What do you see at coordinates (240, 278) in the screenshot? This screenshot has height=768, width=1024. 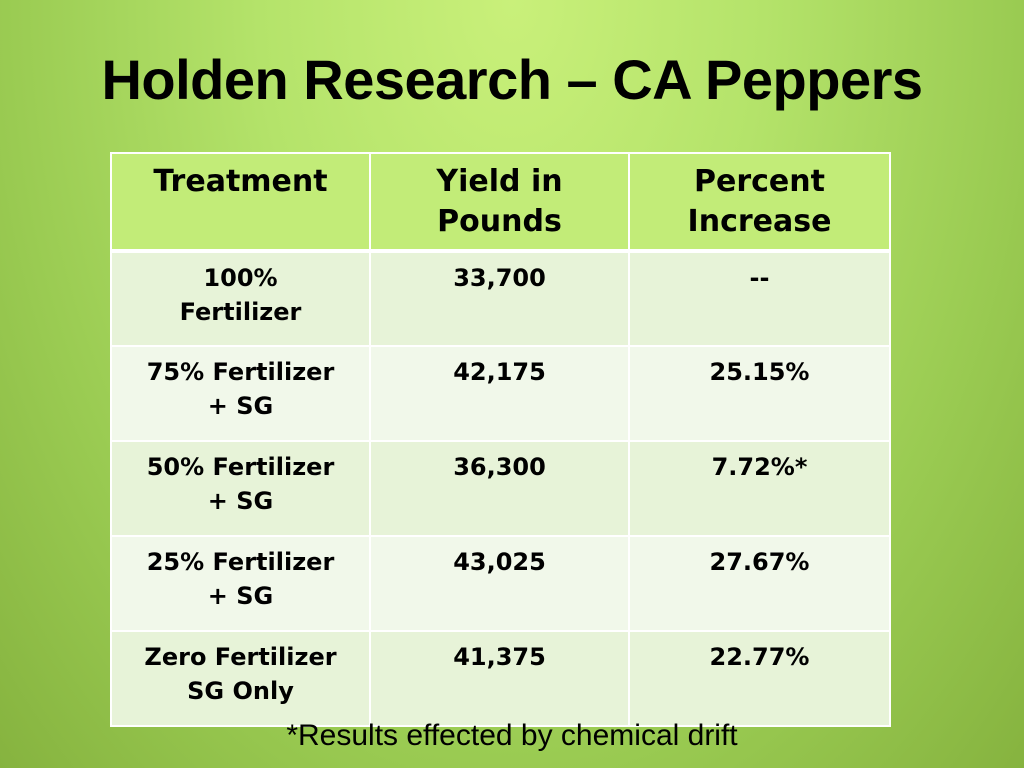 I see `cell-line: 100%` at bounding box center [240, 278].